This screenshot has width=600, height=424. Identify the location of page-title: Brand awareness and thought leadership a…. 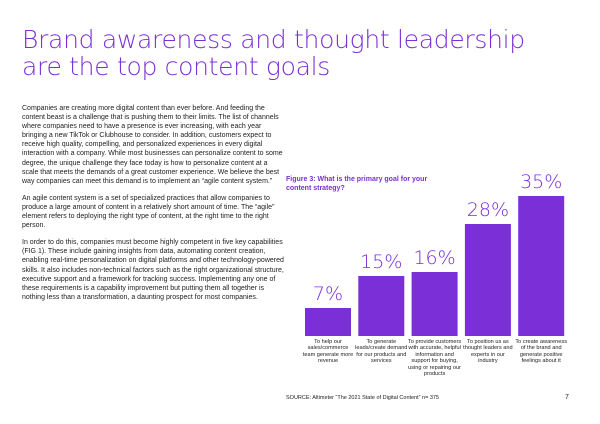
(282, 53).